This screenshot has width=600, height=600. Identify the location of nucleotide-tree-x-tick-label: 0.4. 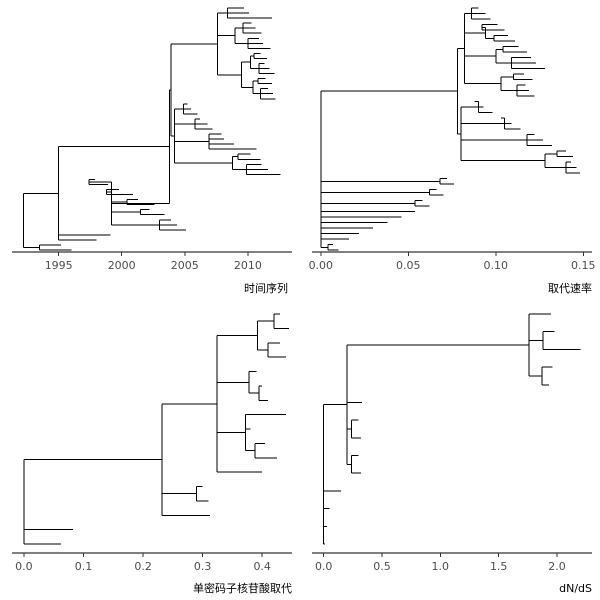
(262, 566).